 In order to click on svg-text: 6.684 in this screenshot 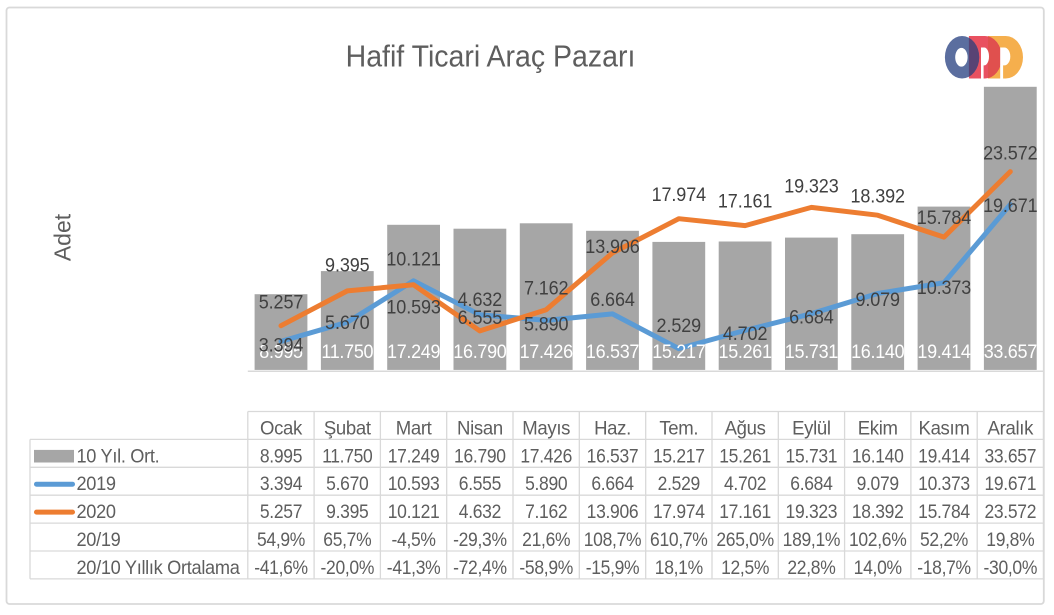, I will do `click(811, 483)`.